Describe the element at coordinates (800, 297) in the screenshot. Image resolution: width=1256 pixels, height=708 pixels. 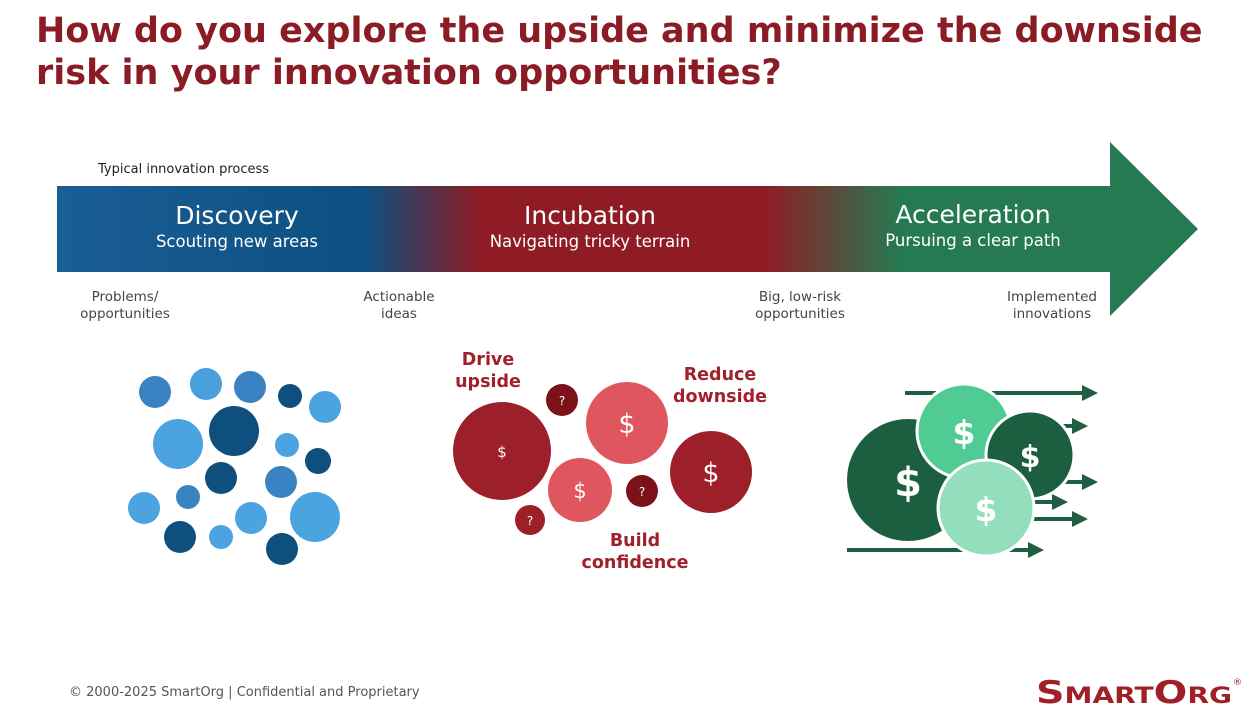
I see `milestone-line: Big, low-risk` at that location.